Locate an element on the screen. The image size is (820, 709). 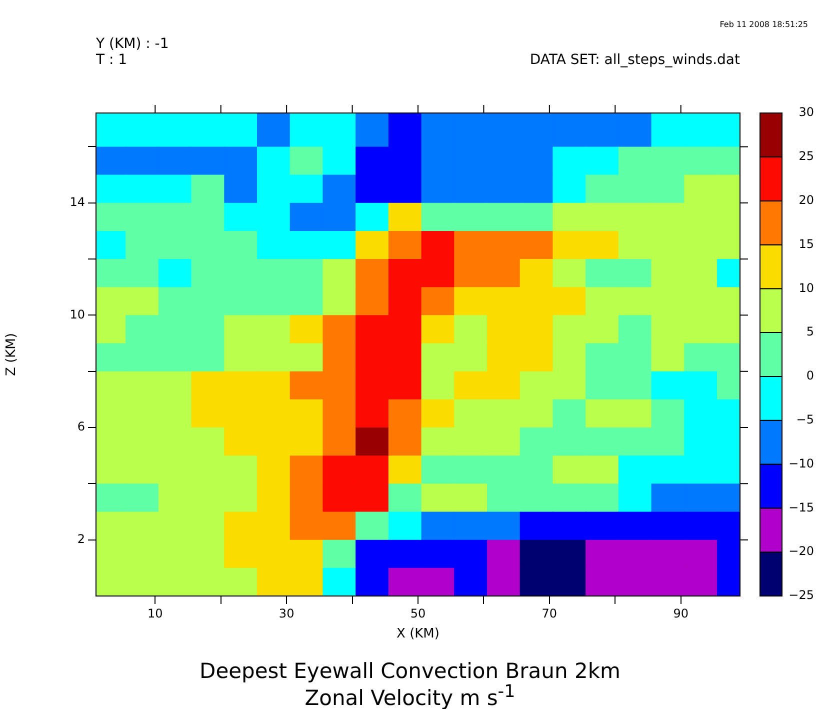
y-tick-label: 6 is located at coordinates (81, 427).